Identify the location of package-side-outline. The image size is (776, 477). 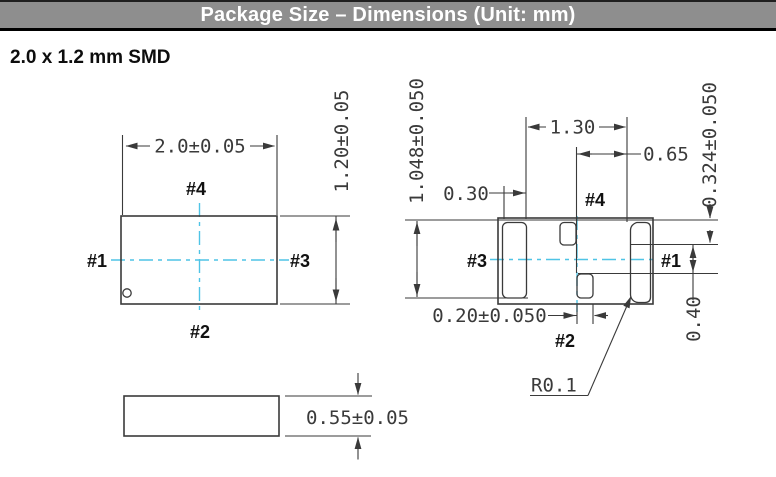
(201, 416).